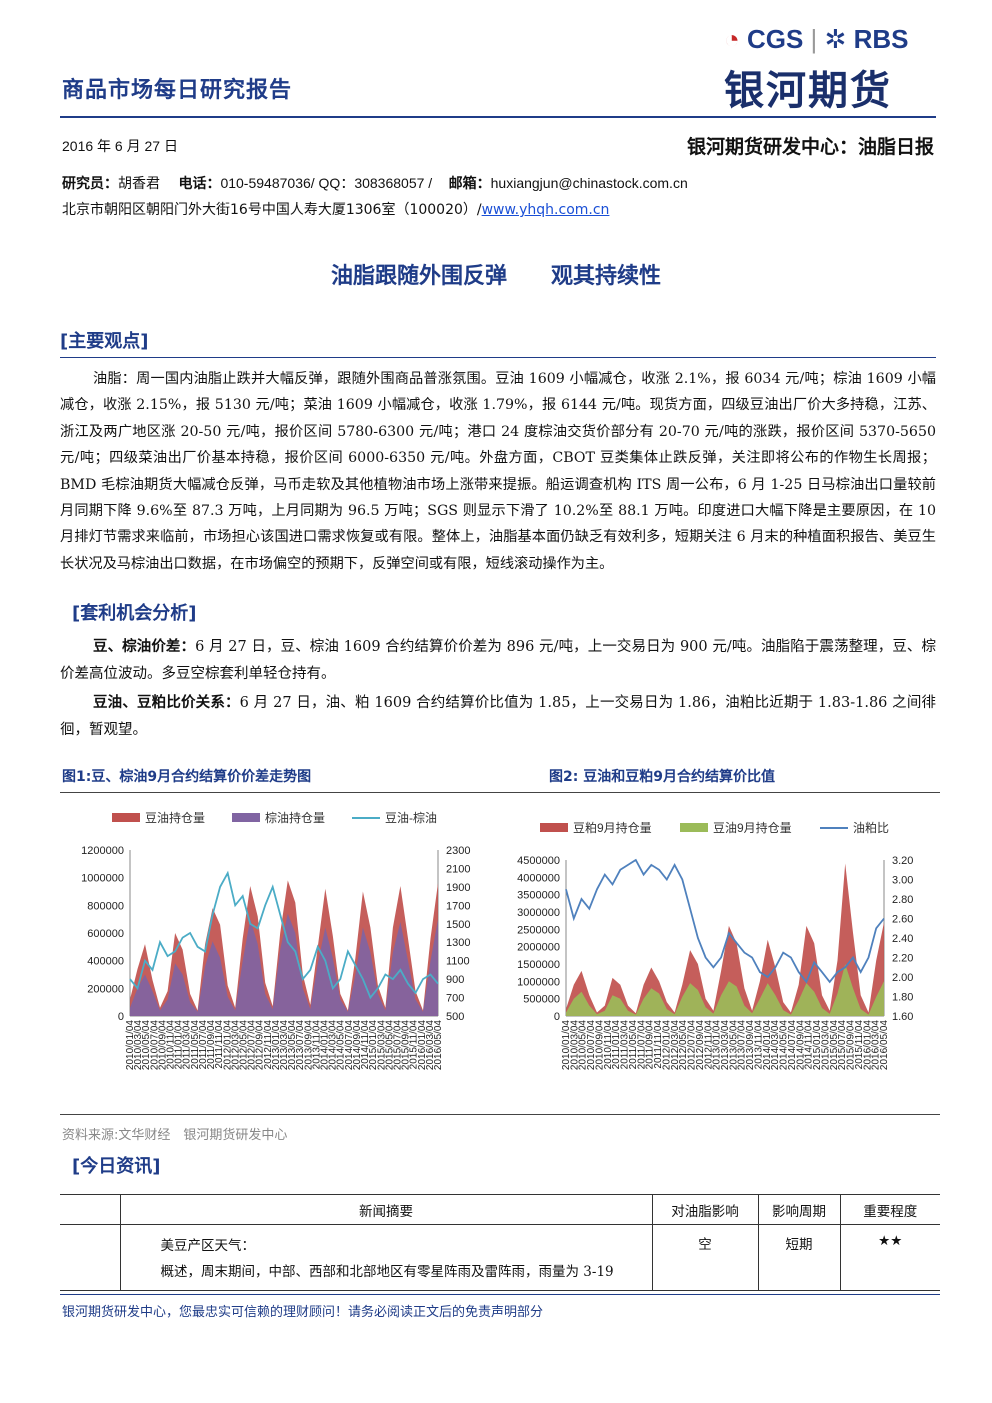  What do you see at coordinates (326, 183) in the screenshot?
I see `phone-value: 010-59487036/ QQ：308368057 /` at bounding box center [326, 183].